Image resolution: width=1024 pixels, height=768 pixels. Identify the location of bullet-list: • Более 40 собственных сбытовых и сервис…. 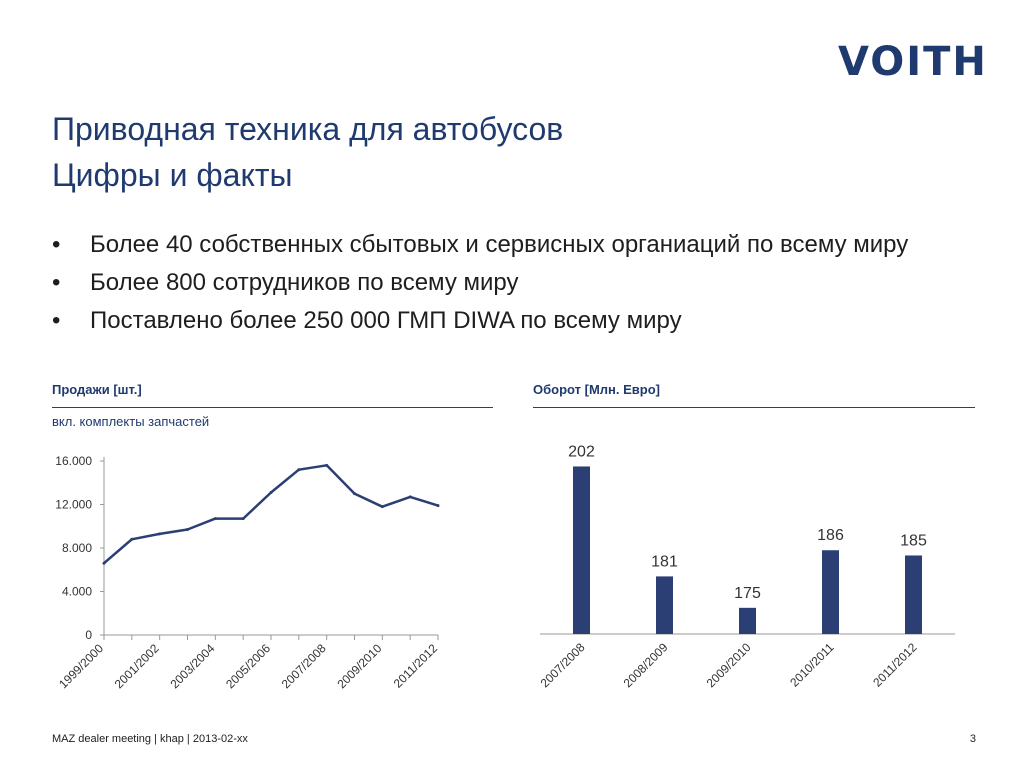
(502, 283).